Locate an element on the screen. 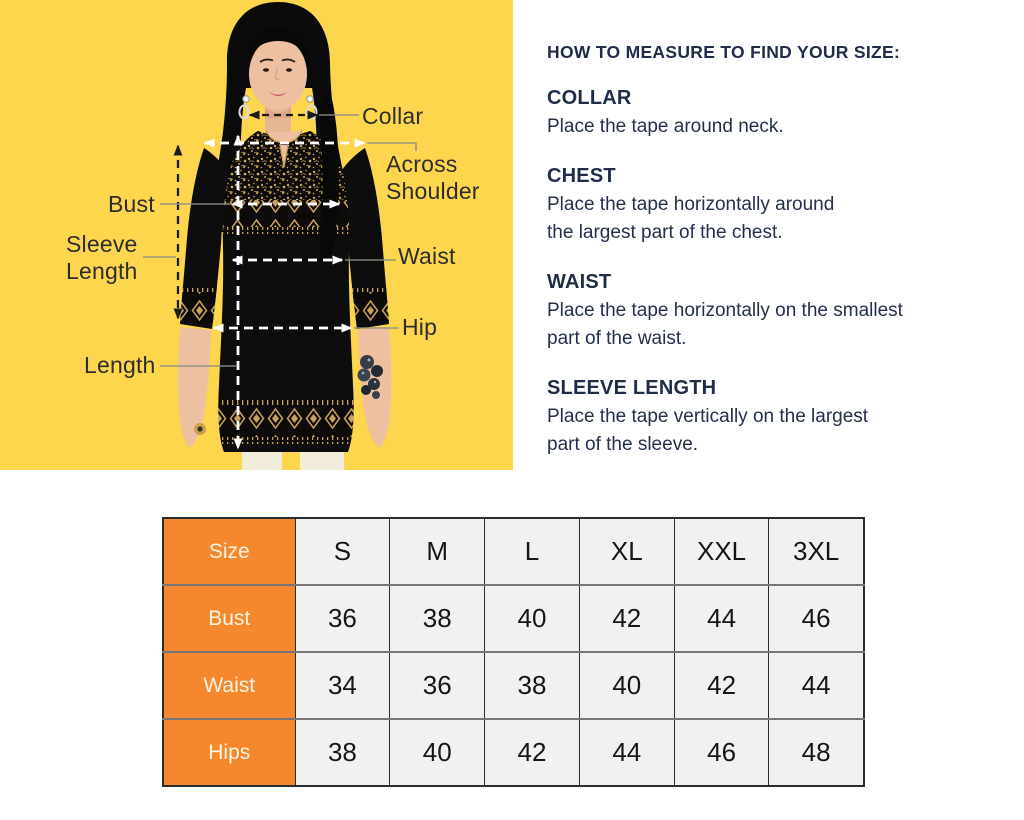  size-header-l: L is located at coordinates (532, 551).